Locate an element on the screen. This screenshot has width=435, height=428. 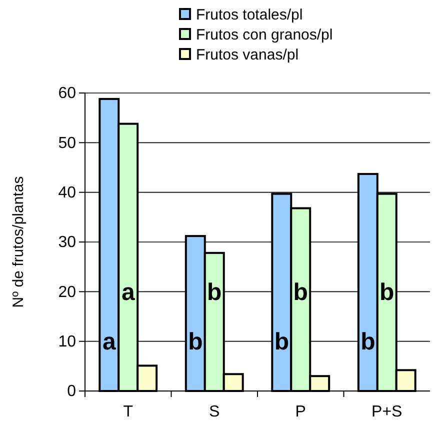
x-tick-label: P+S is located at coordinates (387, 411).